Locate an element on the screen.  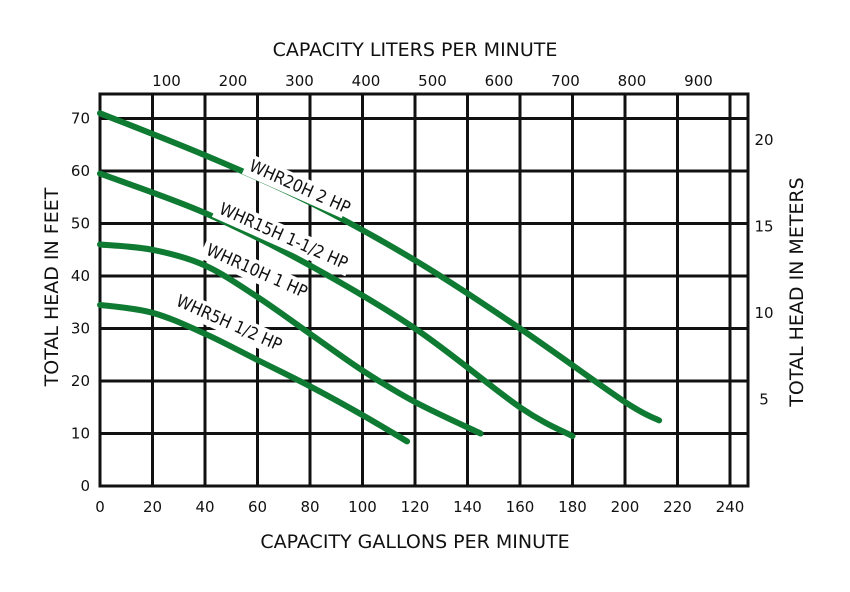
x-tick-label: 60 is located at coordinates (257, 507).